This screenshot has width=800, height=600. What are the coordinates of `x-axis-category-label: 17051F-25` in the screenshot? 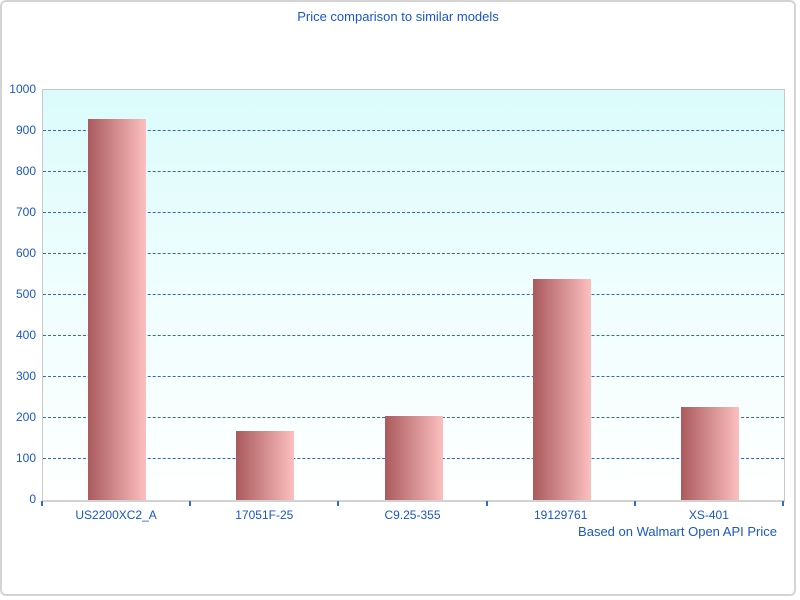 It's located at (264, 515).